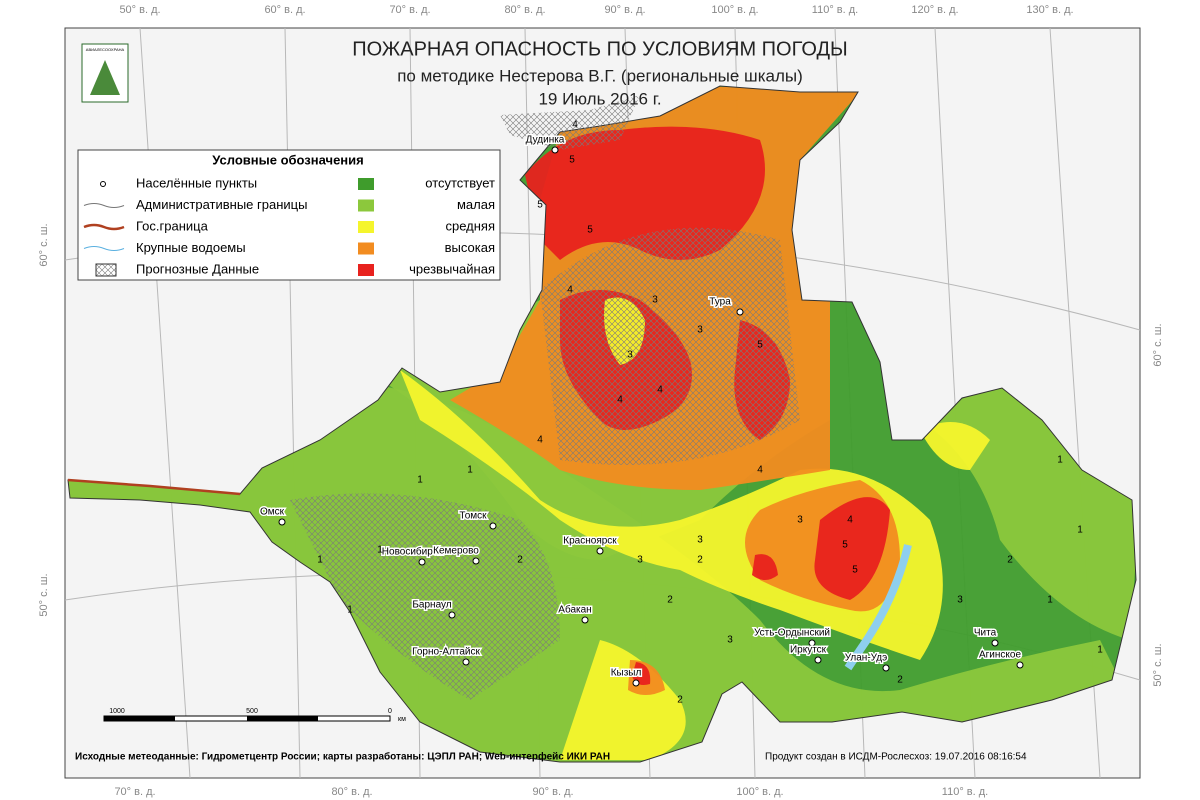  What do you see at coordinates (626, 673) in the screenshot?
I see `city-label: Кызыл` at bounding box center [626, 673].